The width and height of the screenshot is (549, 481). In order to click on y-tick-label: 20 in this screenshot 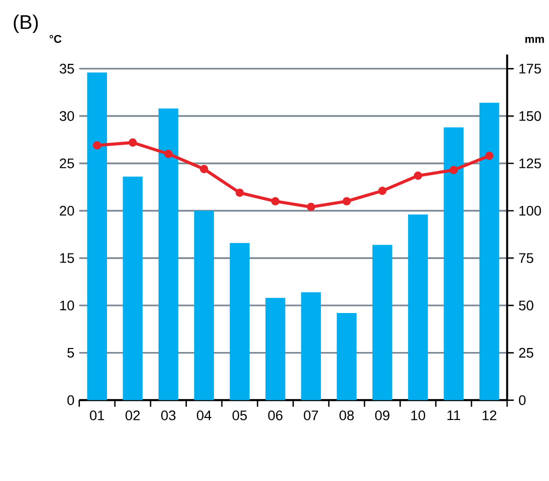, I will do `click(67, 211)`.